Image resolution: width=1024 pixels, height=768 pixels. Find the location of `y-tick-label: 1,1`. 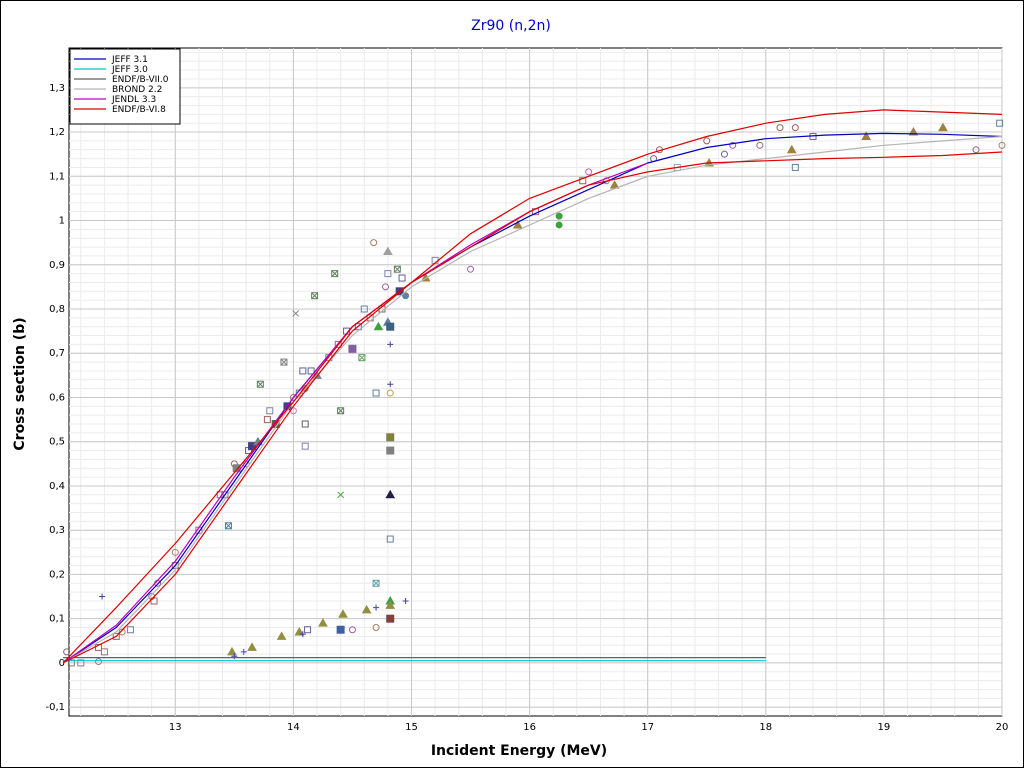

y-tick-label: 1,1 is located at coordinates (57, 176).